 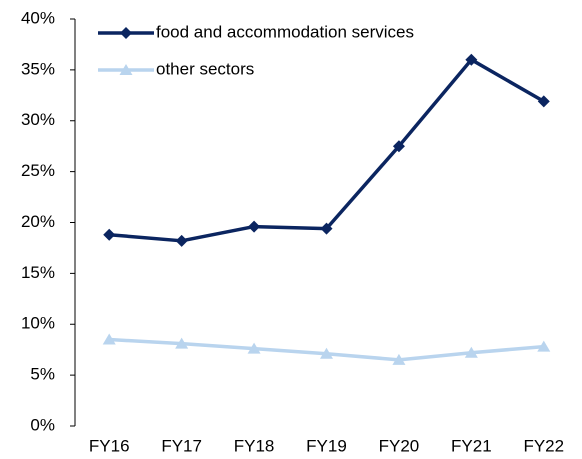 I want to click on y-tick-label: 15%, so click(x=38, y=272).